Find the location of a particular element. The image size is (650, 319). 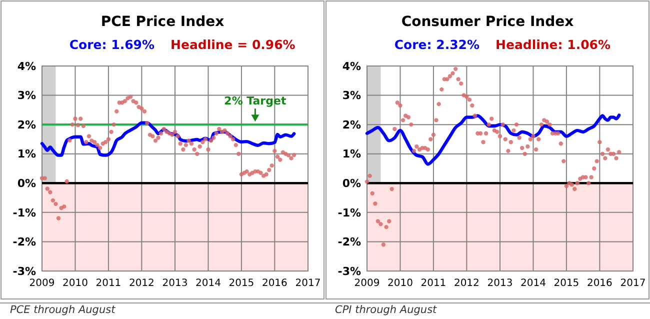

text: CPI through August is located at coordinates (386, 310).